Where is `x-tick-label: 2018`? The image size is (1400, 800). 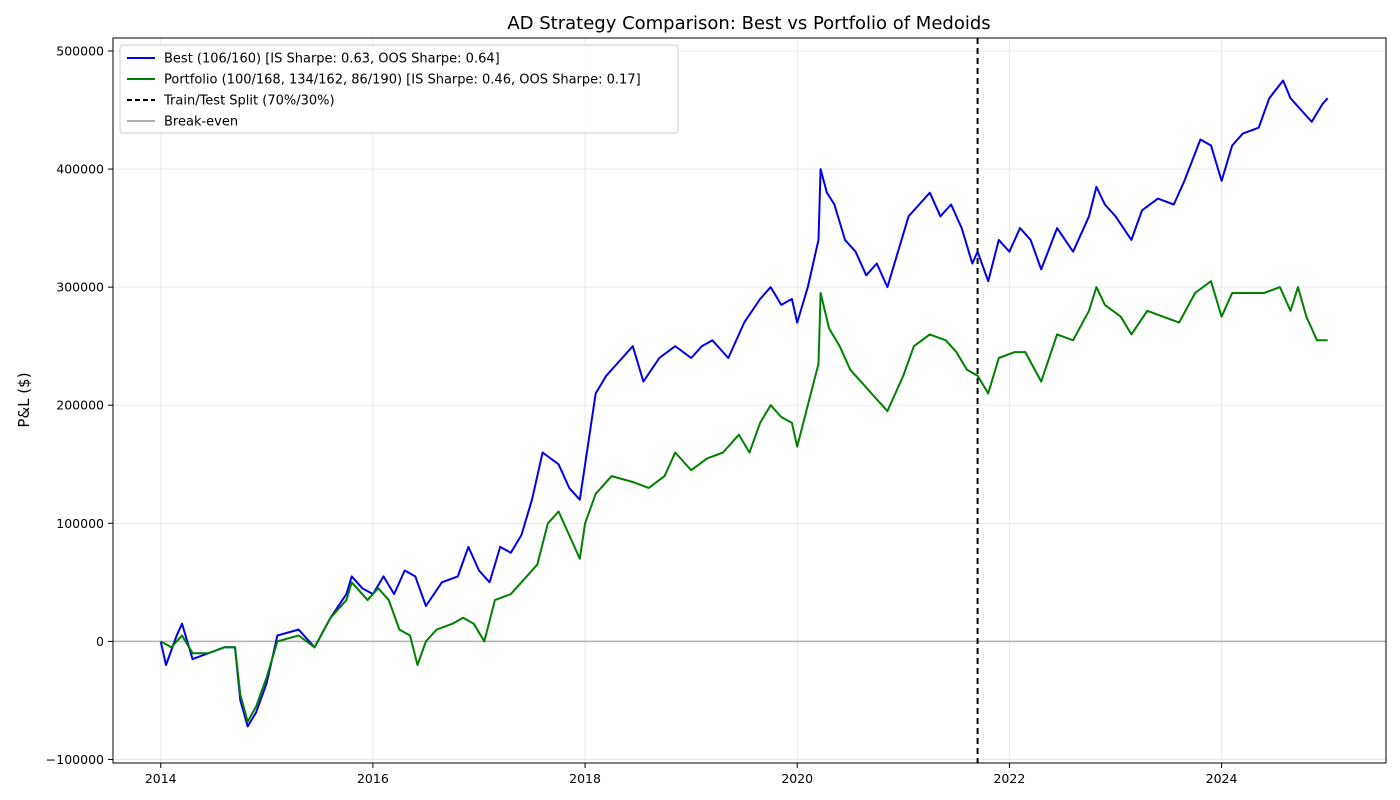 x-tick-label: 2018 is located at coordinates (585, 778).